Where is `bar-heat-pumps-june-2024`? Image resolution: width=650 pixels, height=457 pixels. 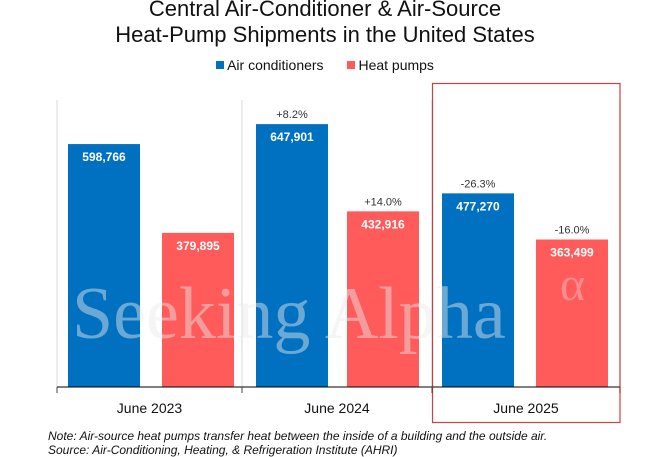
bar-heat-pumps-june-2024 is located at coordinates (383, 299).